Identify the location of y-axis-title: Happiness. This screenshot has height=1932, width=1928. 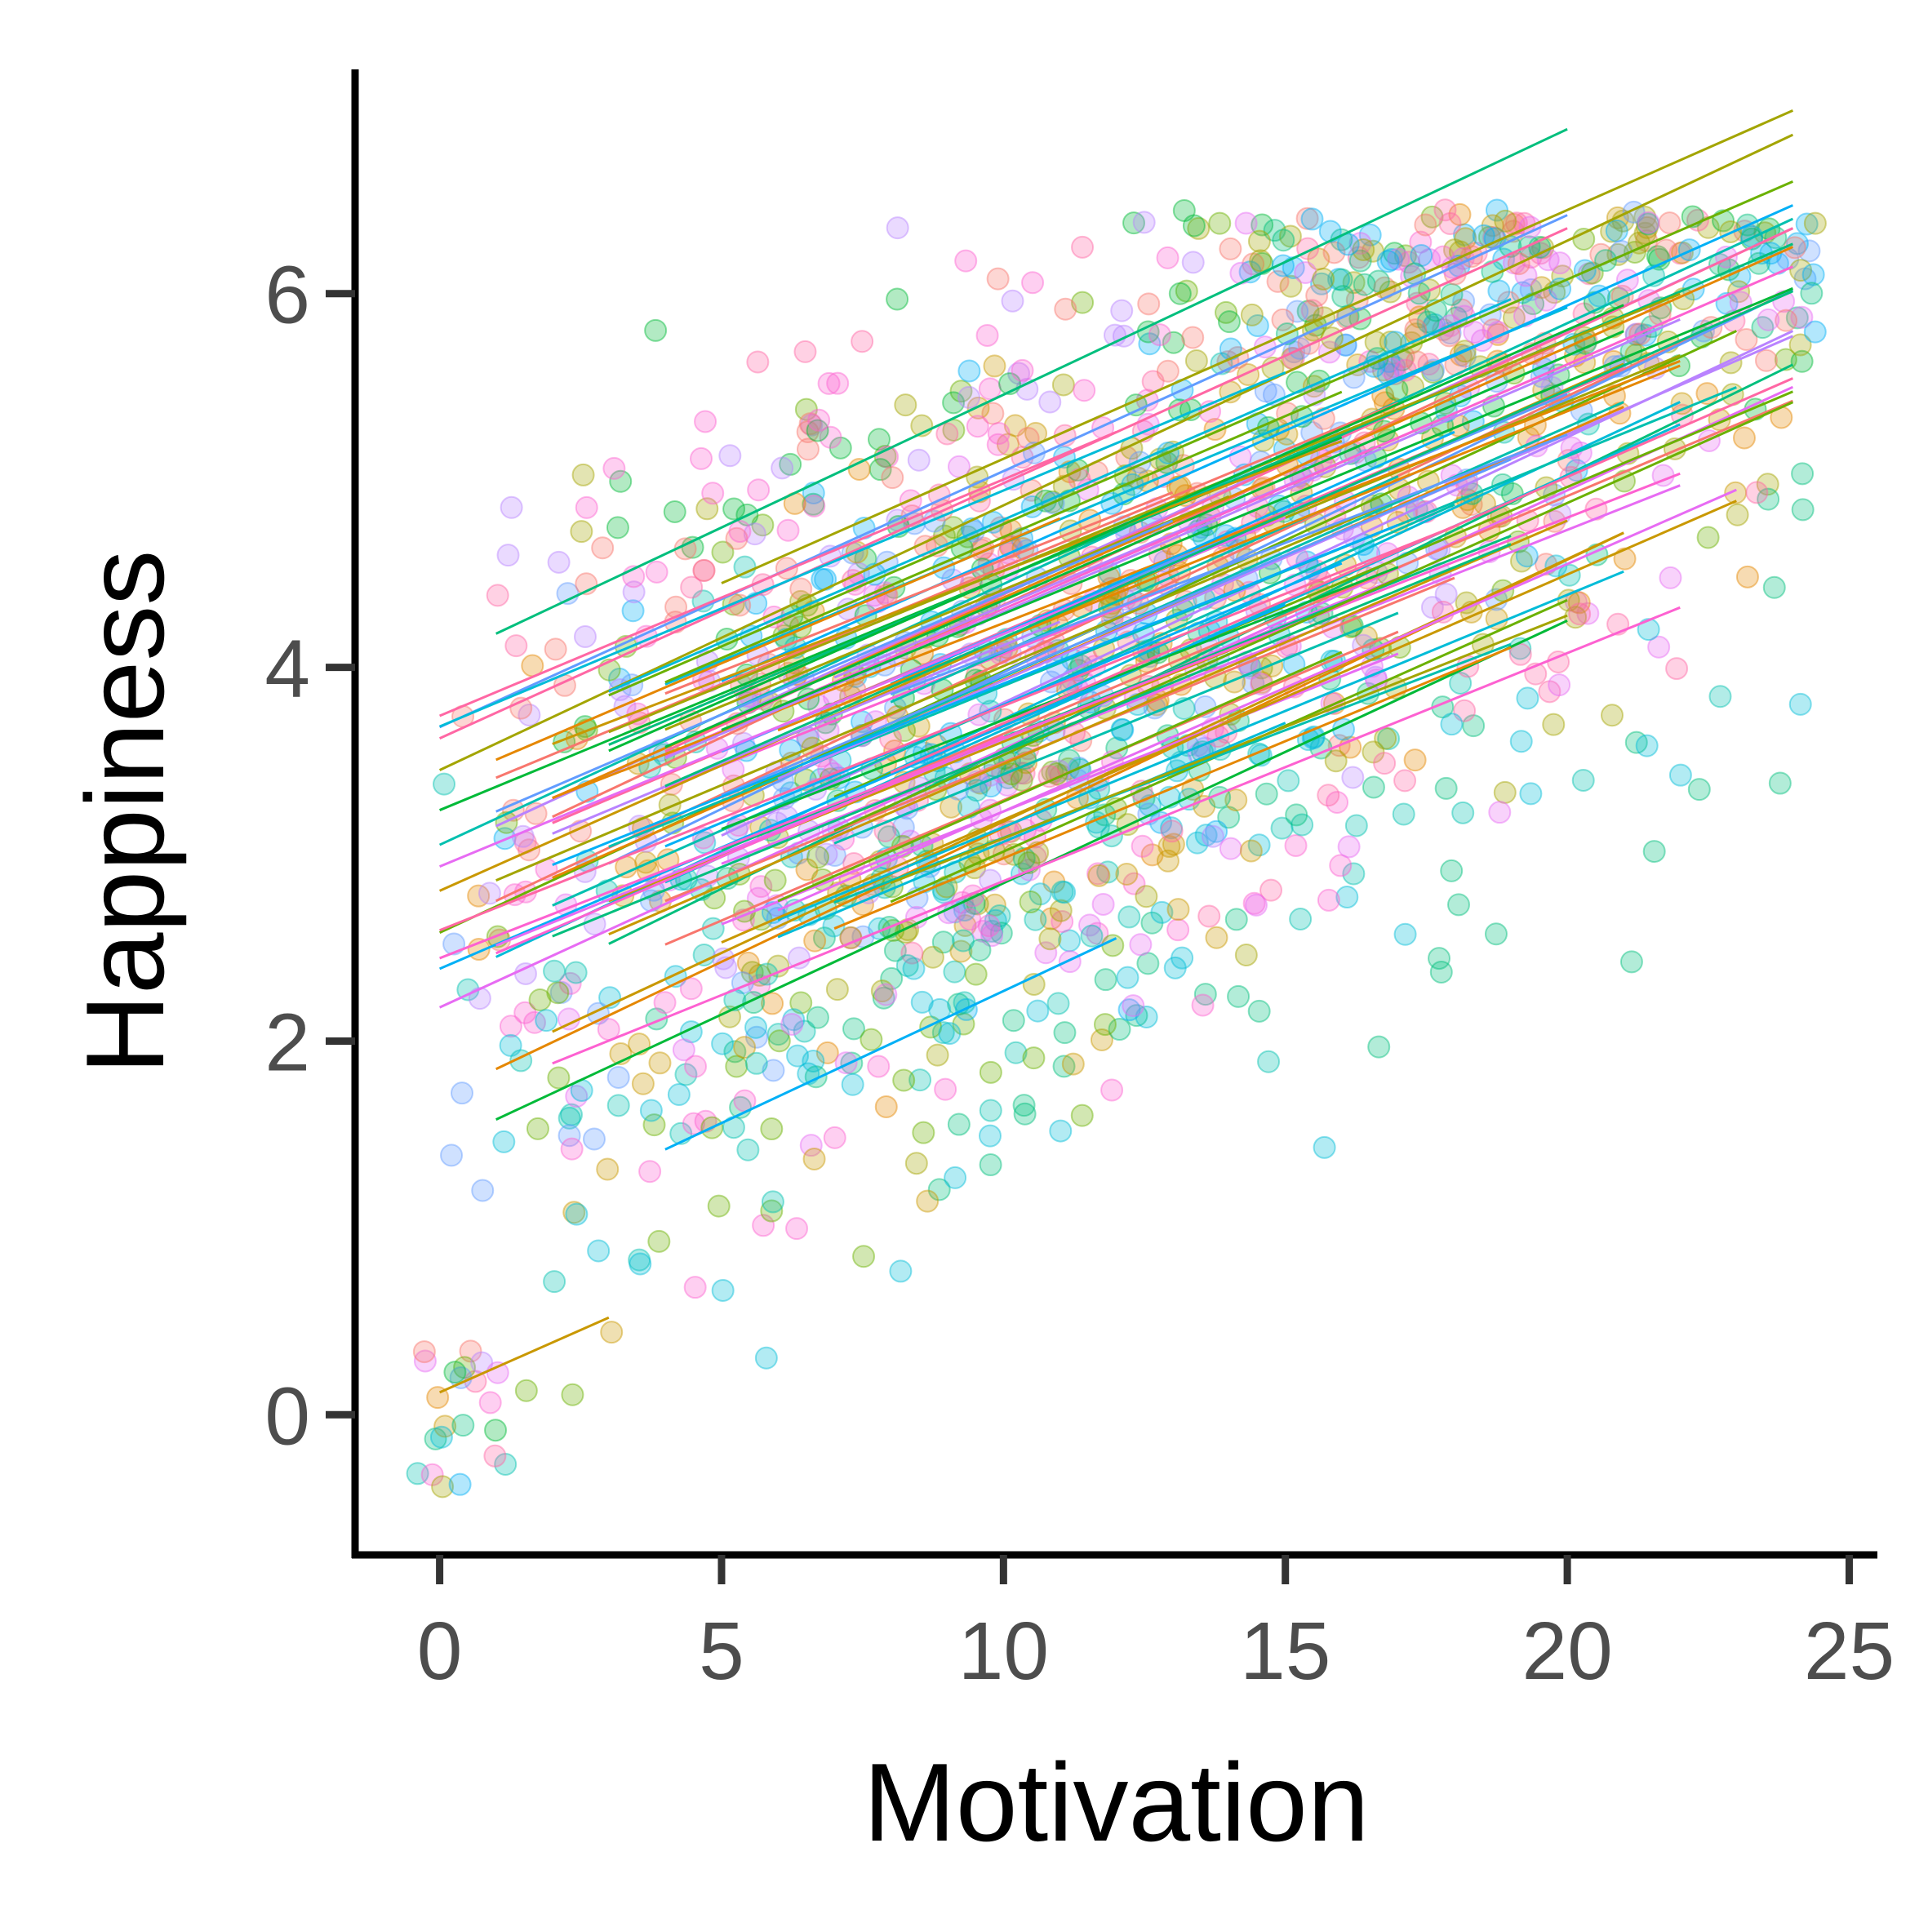
(125, 812).